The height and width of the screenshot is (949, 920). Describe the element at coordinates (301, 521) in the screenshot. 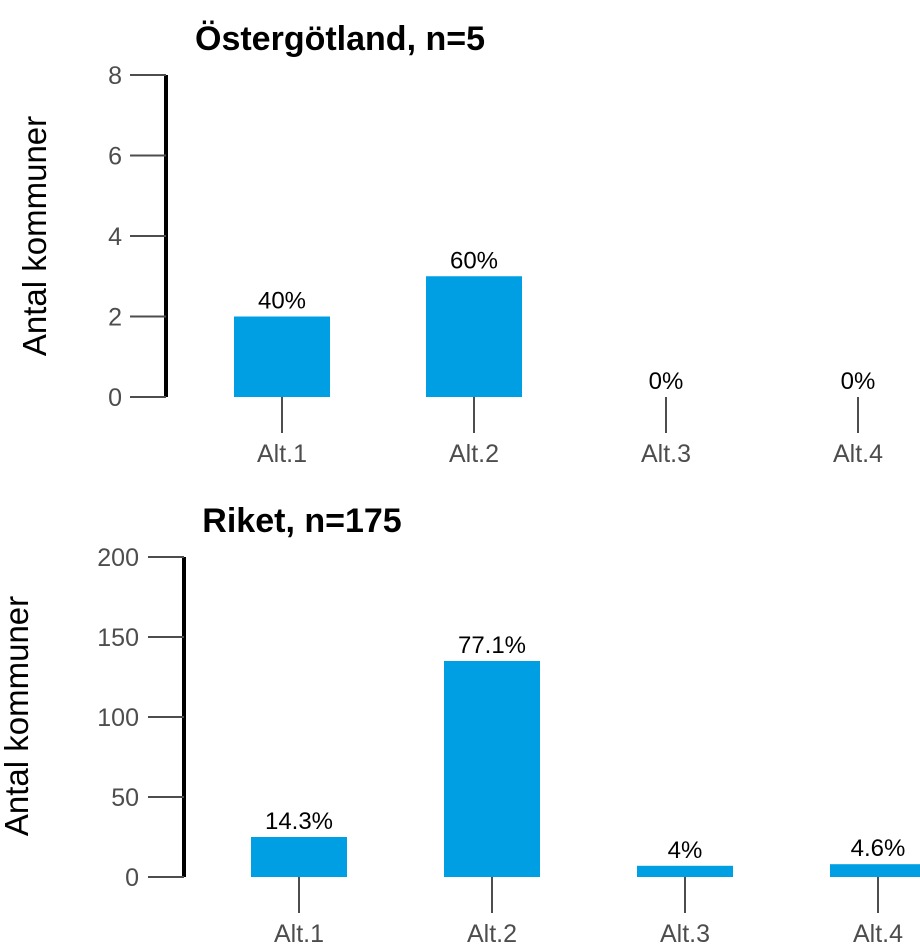

I see `chart-title: Riket, n=175` at that location.